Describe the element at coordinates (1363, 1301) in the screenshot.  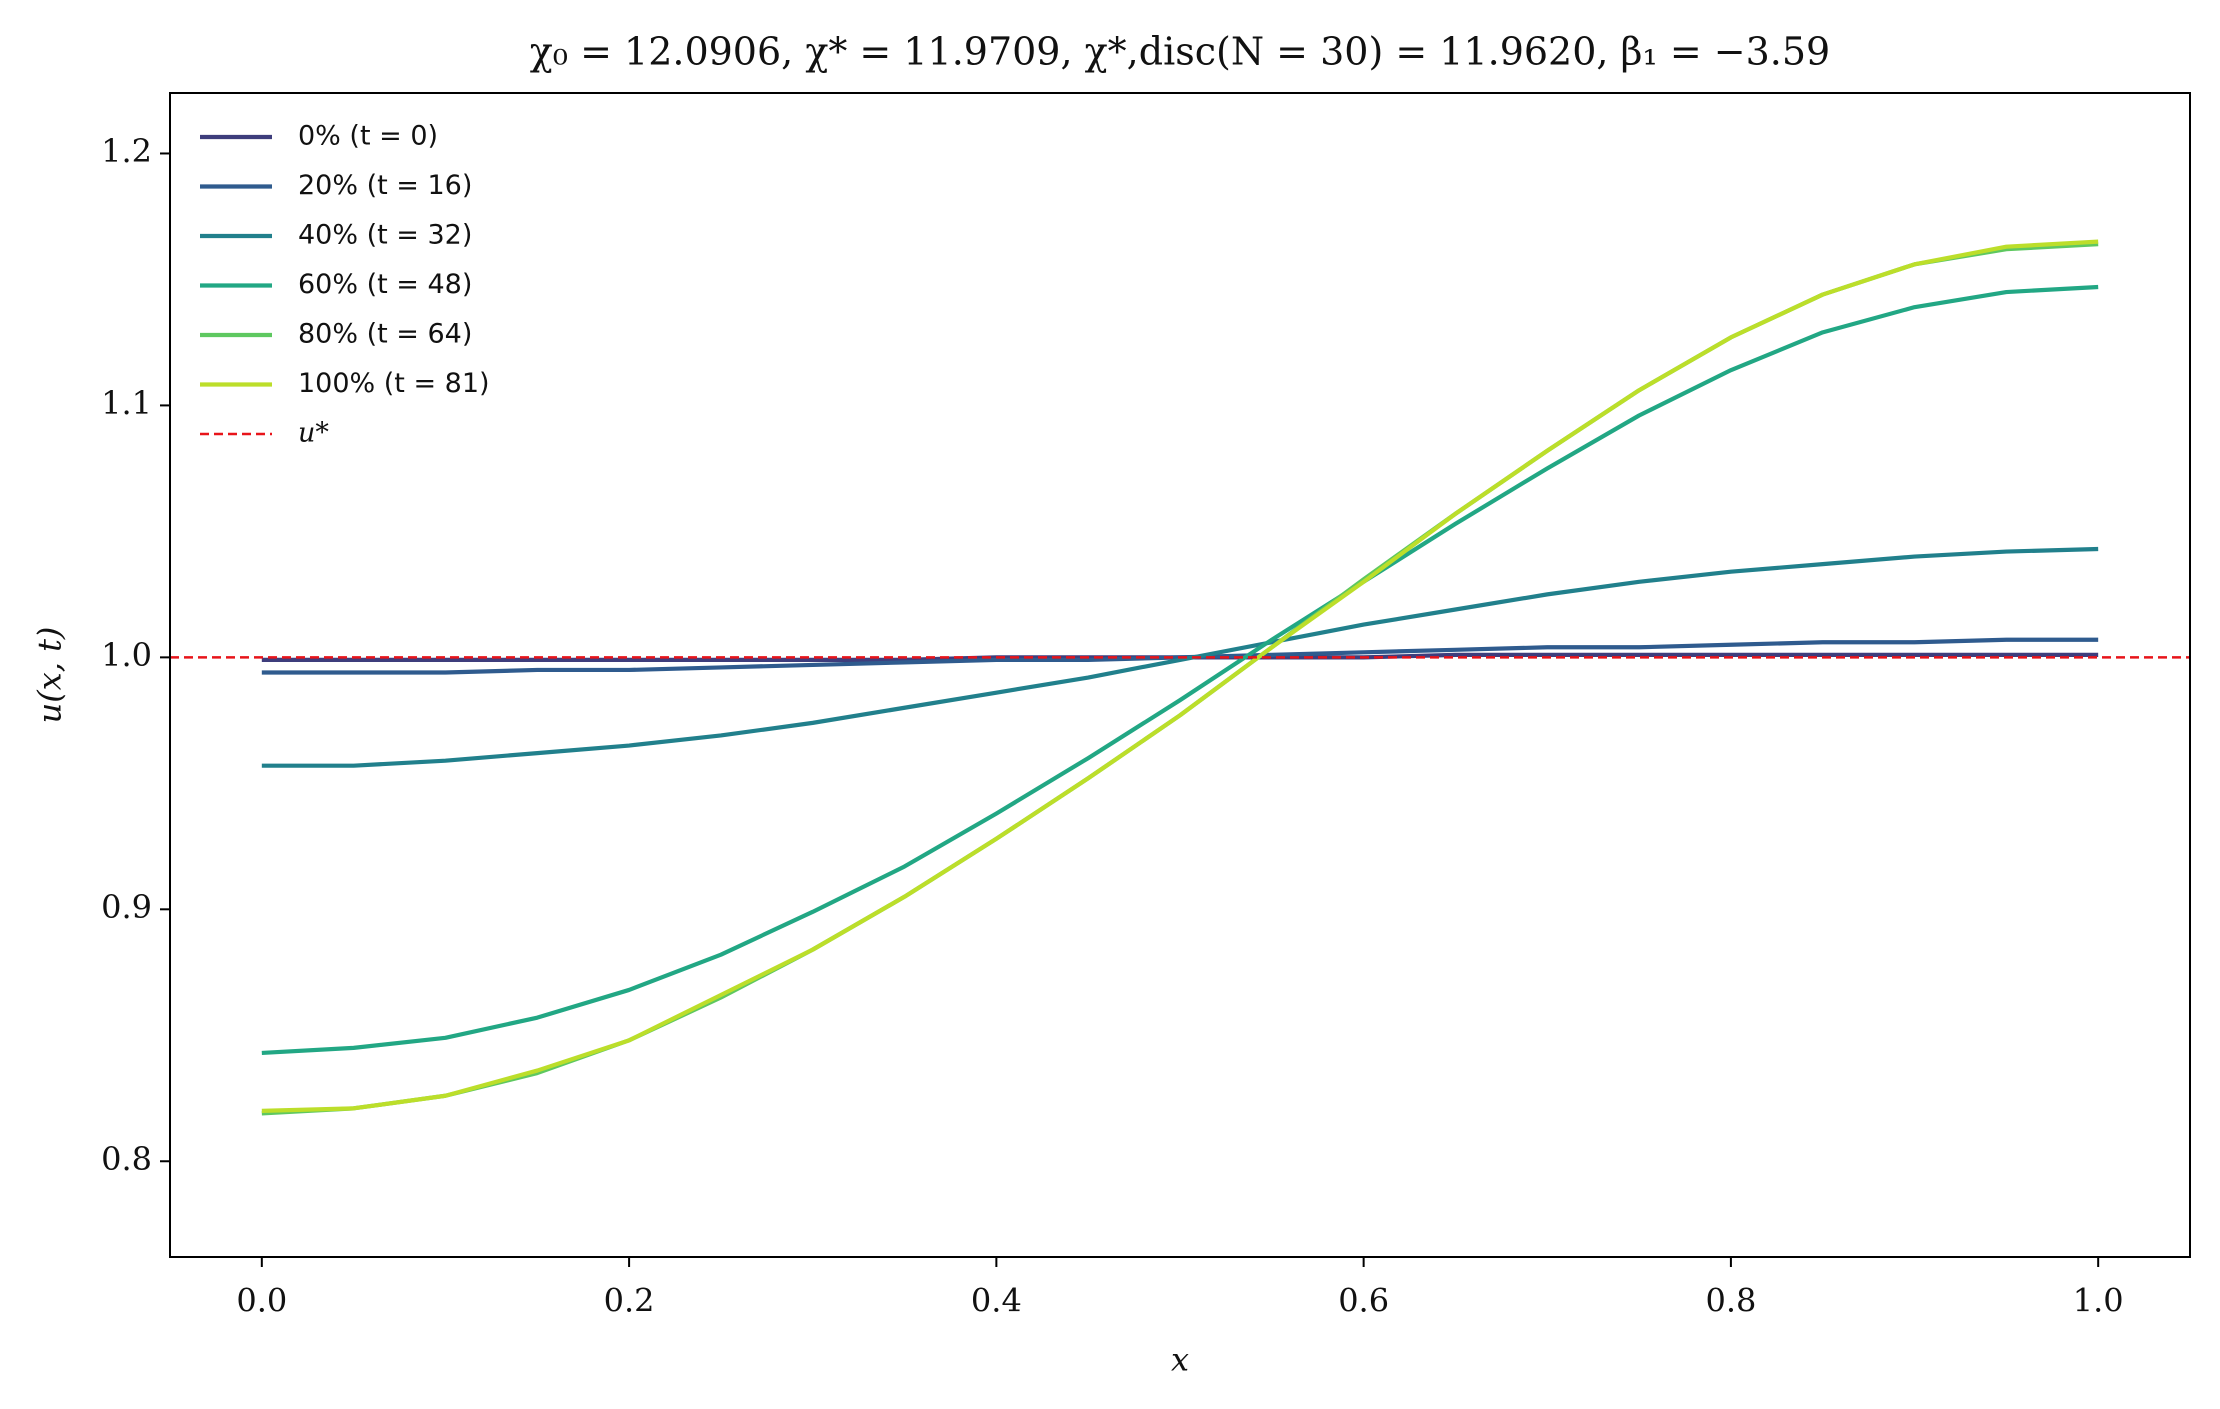
I see `x-tick-label: 0.6` at that location.